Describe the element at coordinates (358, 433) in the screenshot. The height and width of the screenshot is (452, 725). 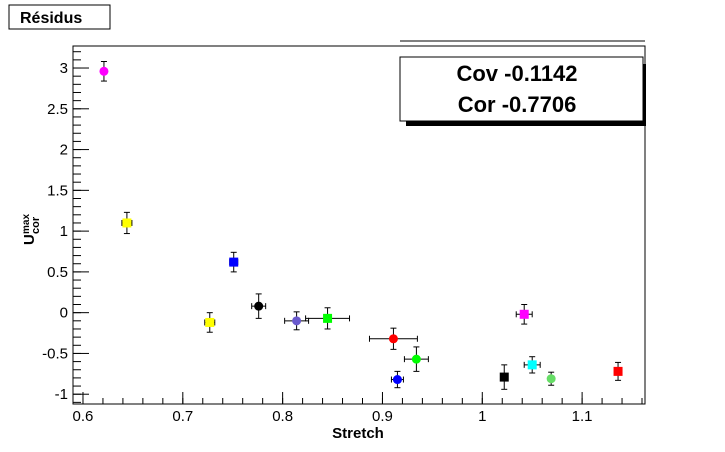
I see `x-axis-label: Stretch` at that location.